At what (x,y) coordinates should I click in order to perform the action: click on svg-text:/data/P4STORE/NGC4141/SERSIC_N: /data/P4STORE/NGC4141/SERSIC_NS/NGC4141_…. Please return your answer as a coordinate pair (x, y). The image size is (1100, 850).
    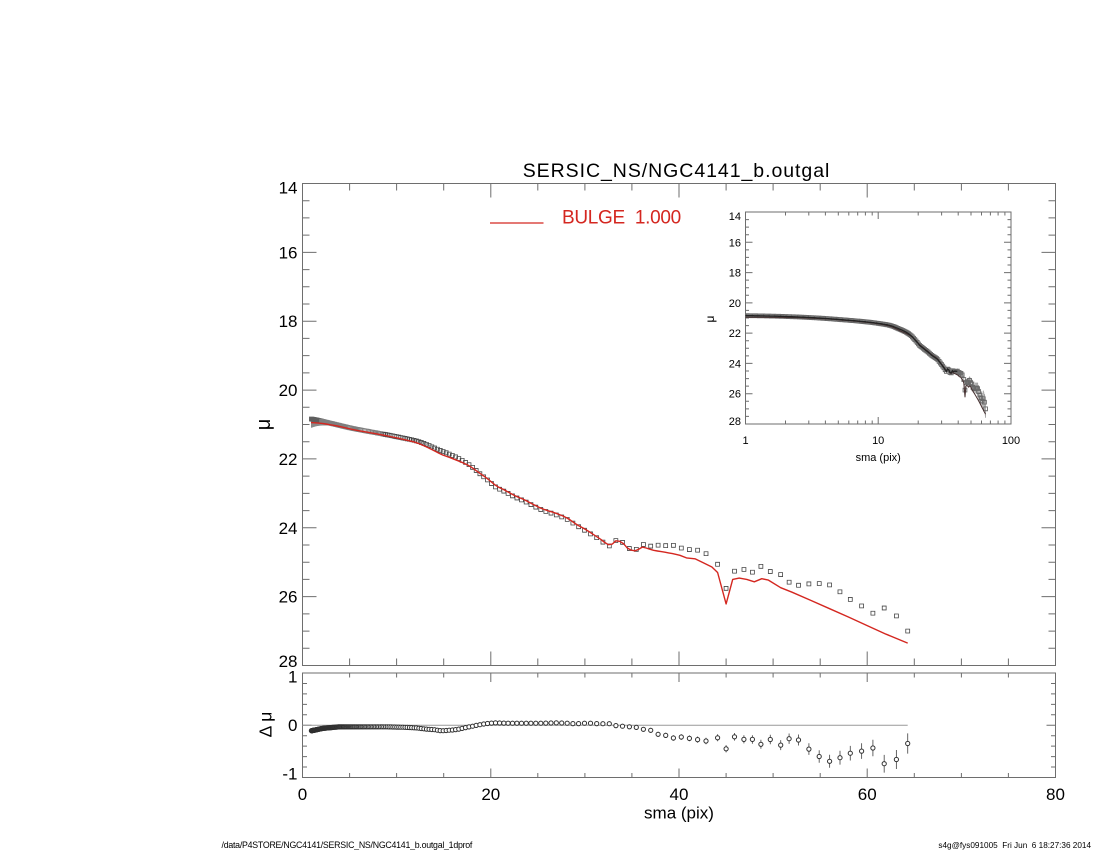
    Looking at the image, I should click on (347, 845).